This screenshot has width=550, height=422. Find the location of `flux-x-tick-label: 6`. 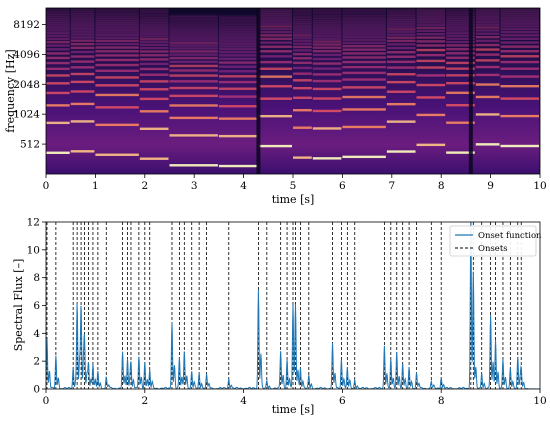

flux-x-tick-label: 6 is located at coordinates (342, 401).